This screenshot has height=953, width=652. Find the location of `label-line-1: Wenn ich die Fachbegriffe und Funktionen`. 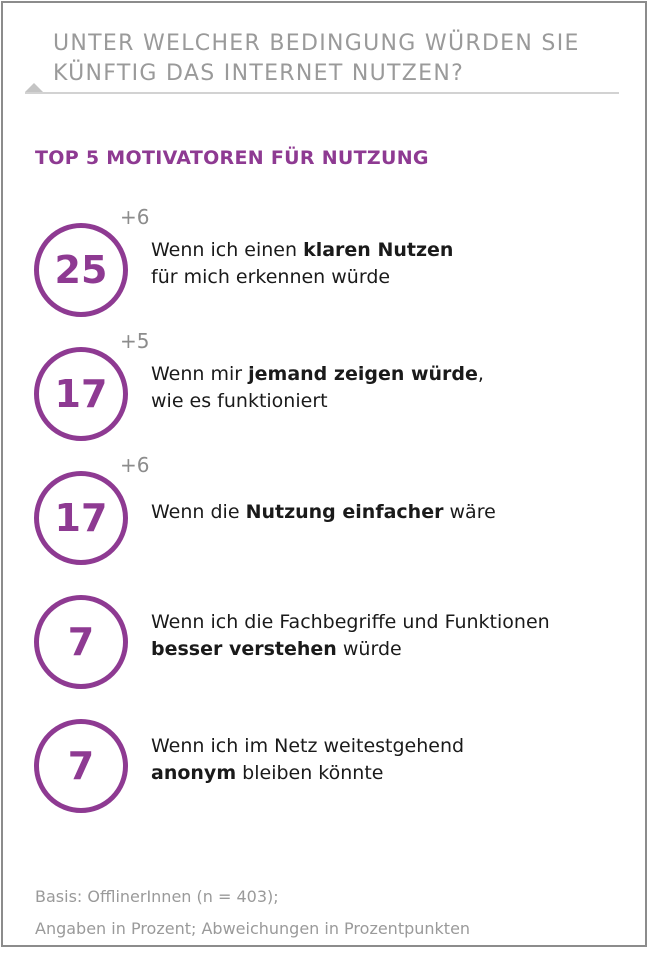

label-line-1: Wenn ich die Fachbegriffe und Funktionen is located at coordinates (386, 622).